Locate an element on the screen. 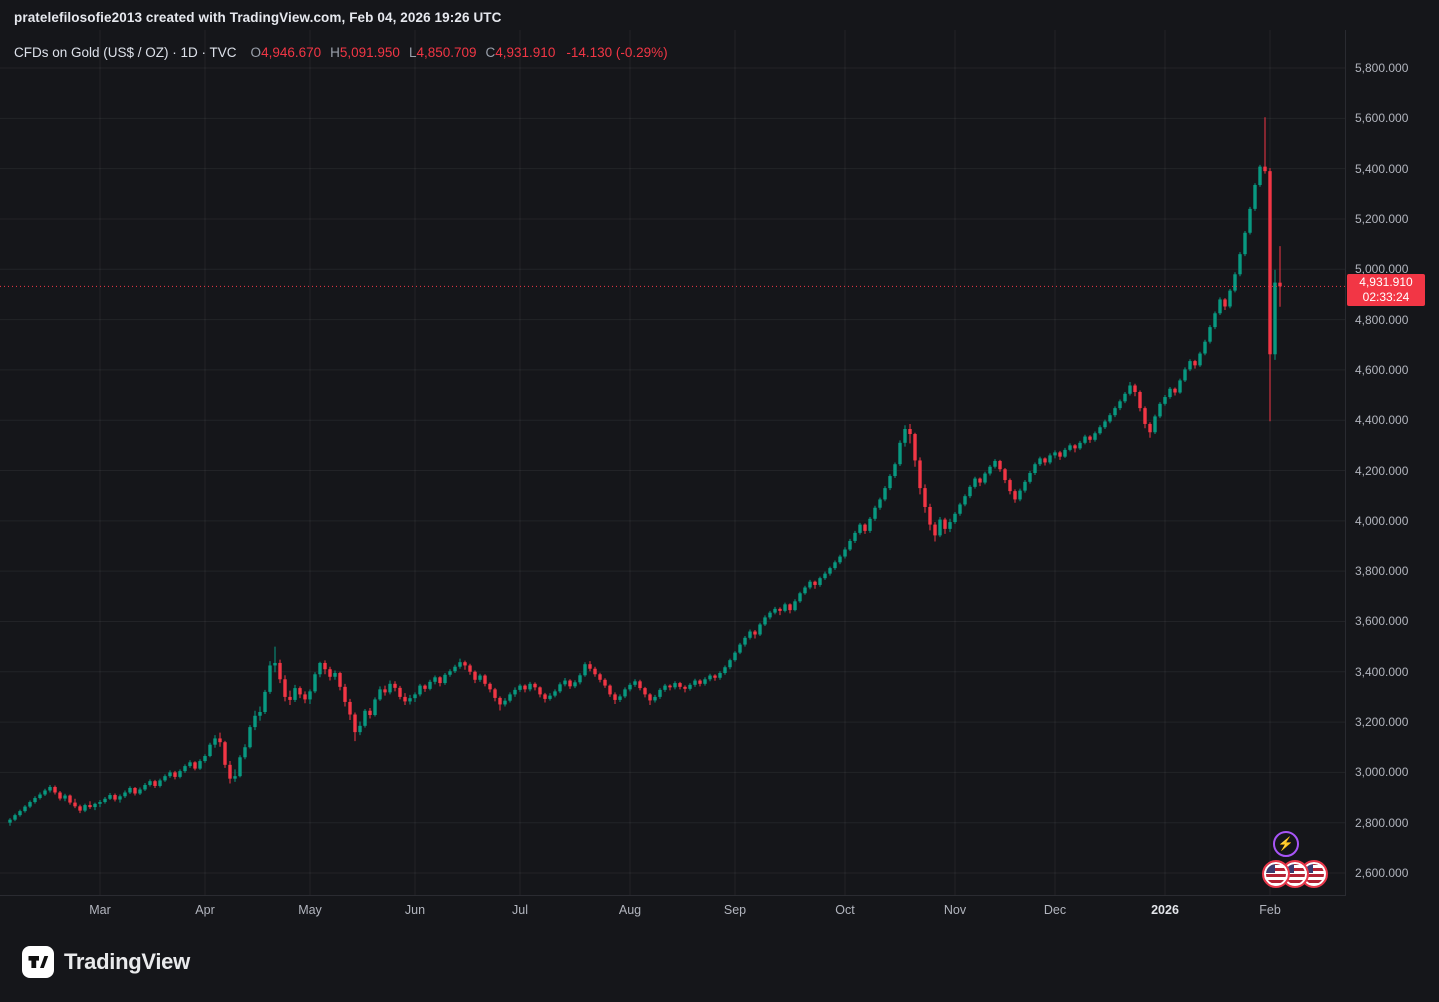 The width and height of the screenshot is (1439, 1002). flag-coins-icon is located at coordinates (1295, 874).